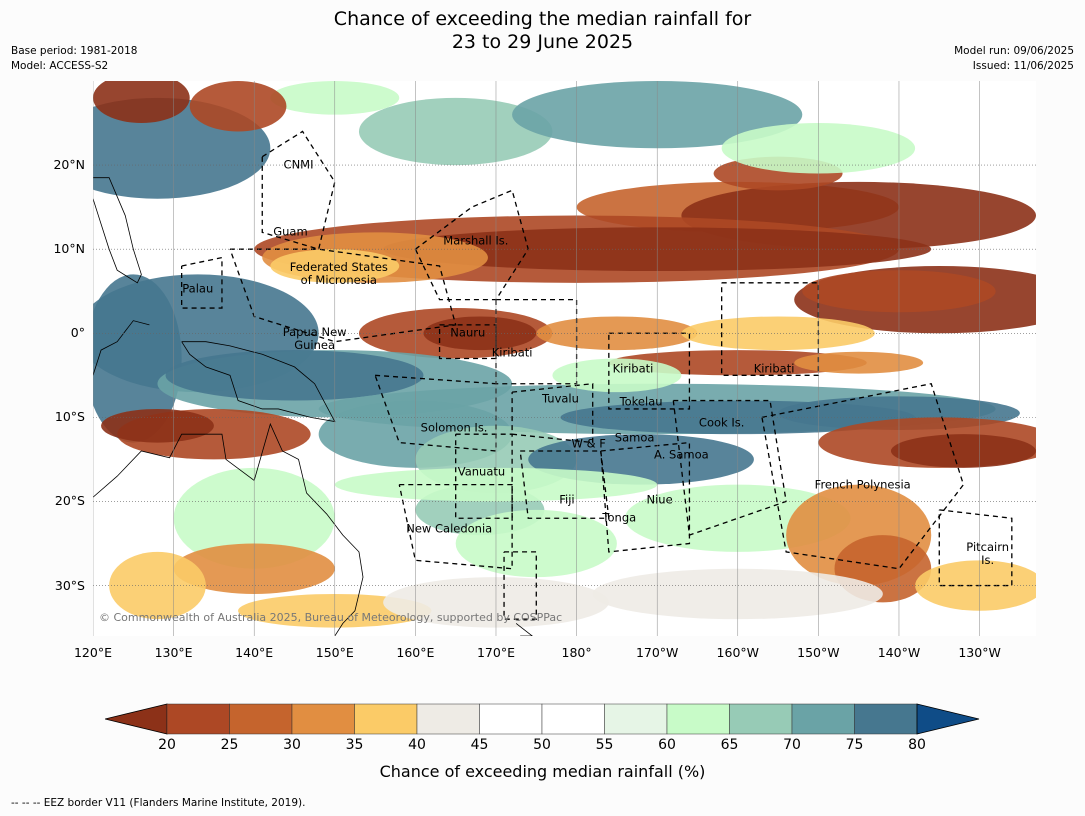 This screenshot has width=1085, height=816. What do you see at coordinates (634, 437) in the screenshot?
I see `region-label: Samoa` at bounding box center [634, 437].